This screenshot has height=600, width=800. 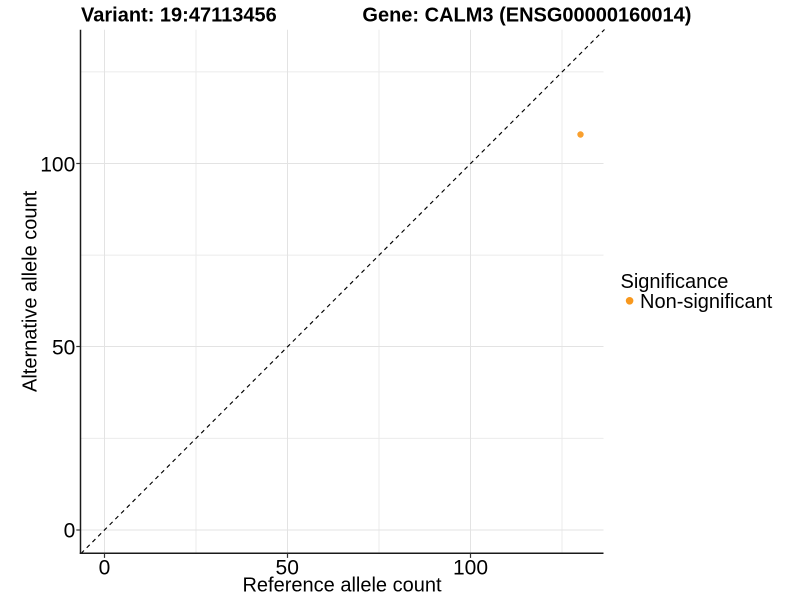 I want to click on svg-text: Reference allele count, so click(x=341, y=586).